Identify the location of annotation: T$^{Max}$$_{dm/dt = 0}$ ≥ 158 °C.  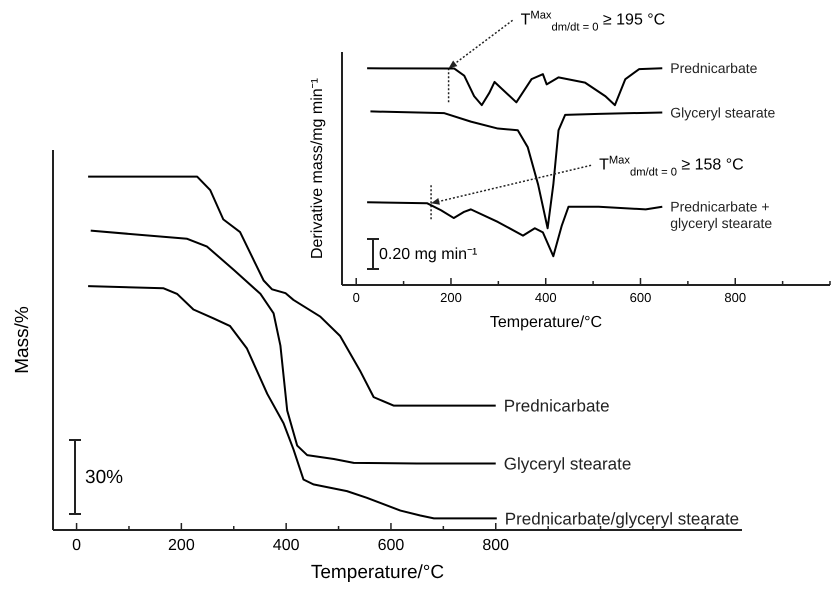
(671, 166).